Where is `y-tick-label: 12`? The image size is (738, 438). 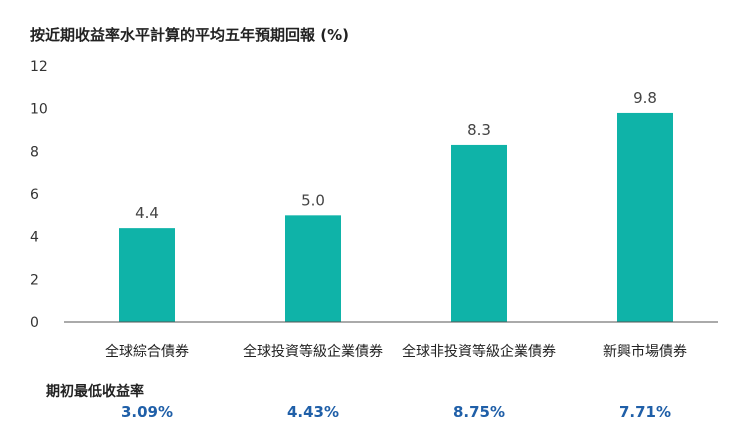
y-tick-label: 12 is located at coordinates (39, 67).